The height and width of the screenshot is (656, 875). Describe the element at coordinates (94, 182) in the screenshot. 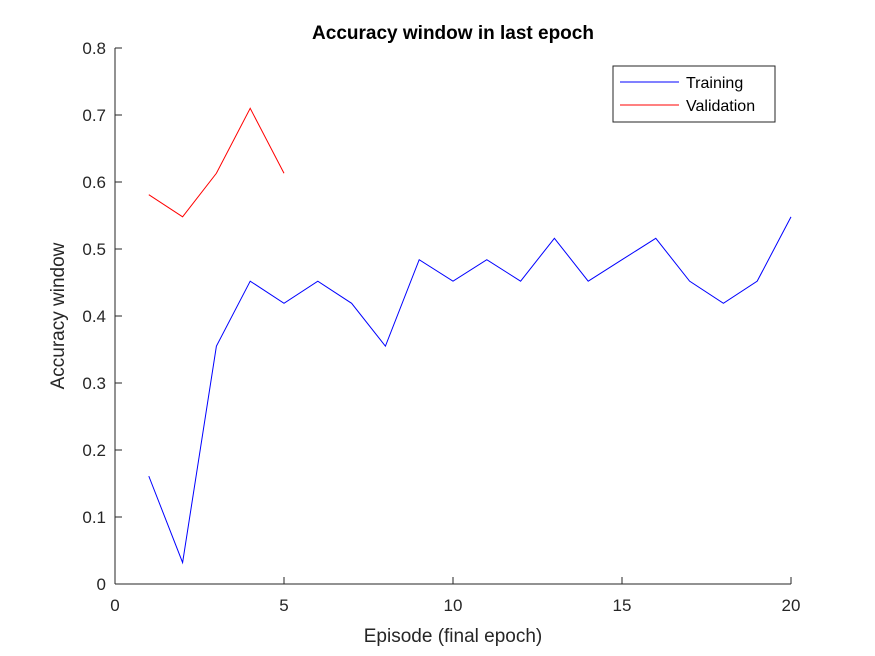

I see `y-tick-label: 0.6` at that location.